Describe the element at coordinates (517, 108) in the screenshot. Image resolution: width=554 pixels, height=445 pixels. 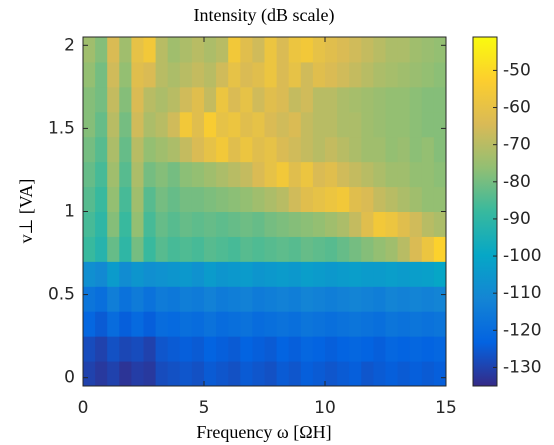
I see `colorbar-tick-label: -60` at that location.